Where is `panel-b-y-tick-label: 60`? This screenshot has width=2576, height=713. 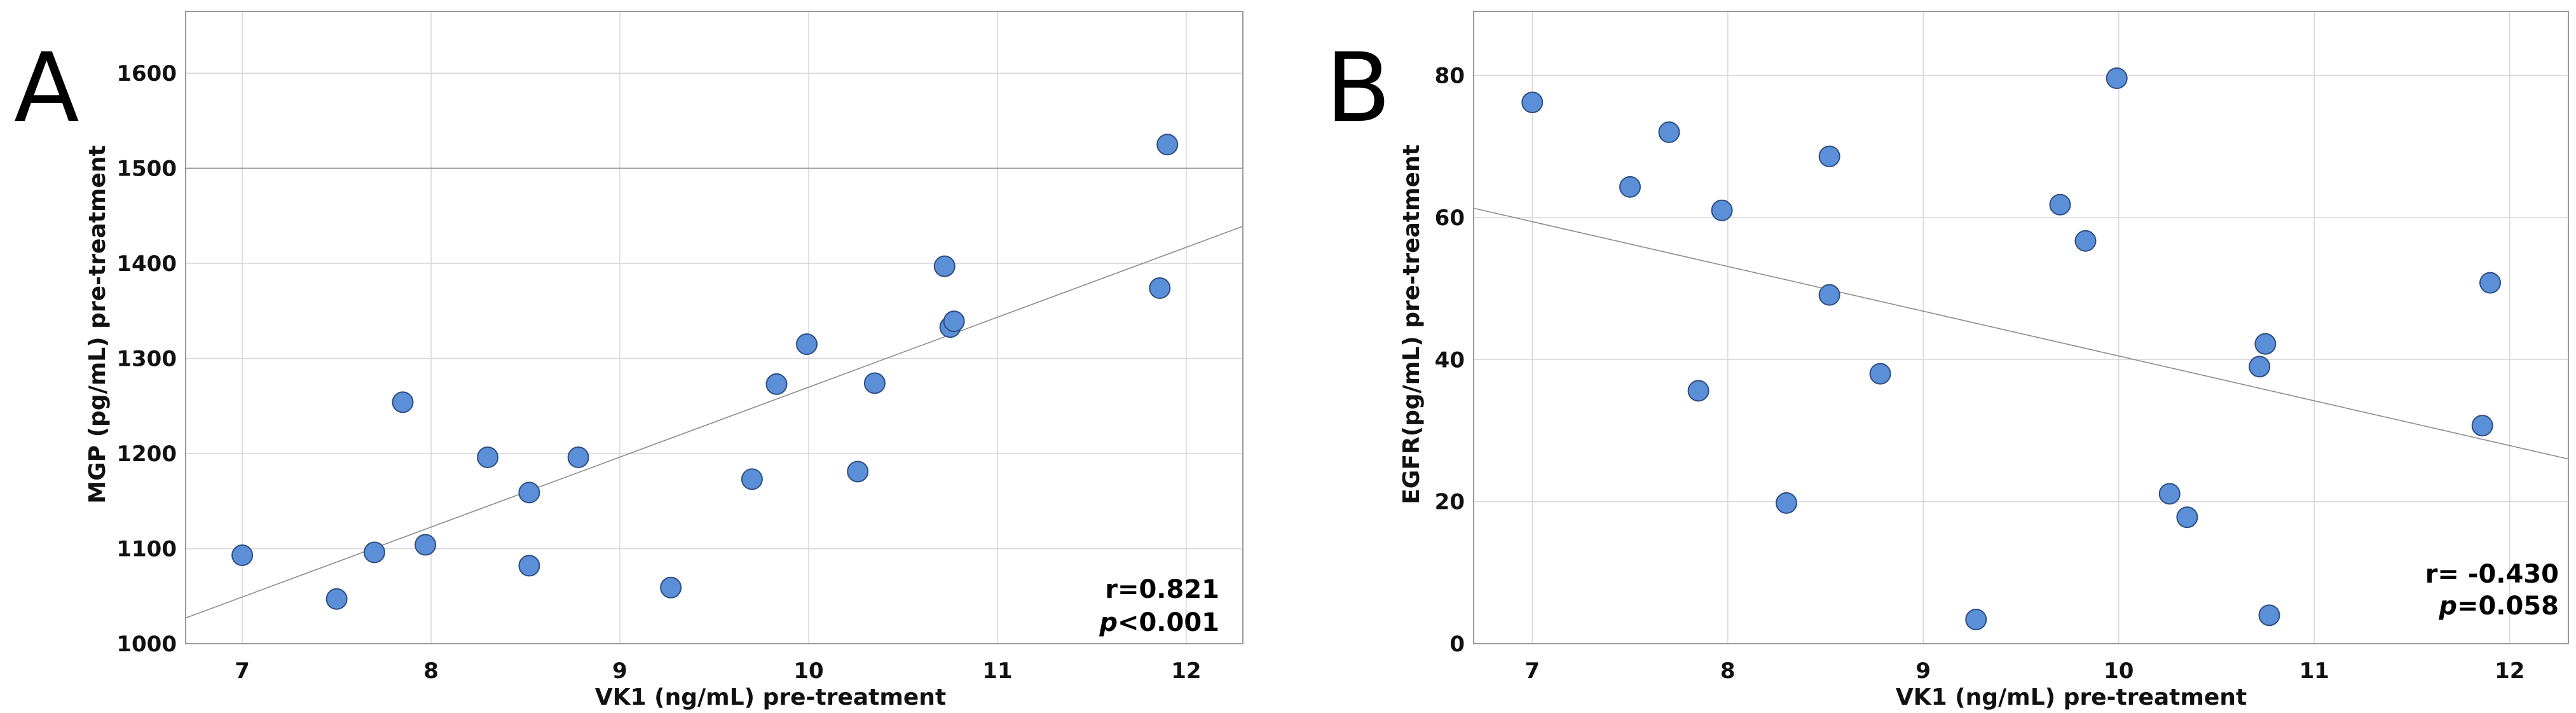
panel-b-y-tick-label: 60 is located at coordinates (1450, 218).